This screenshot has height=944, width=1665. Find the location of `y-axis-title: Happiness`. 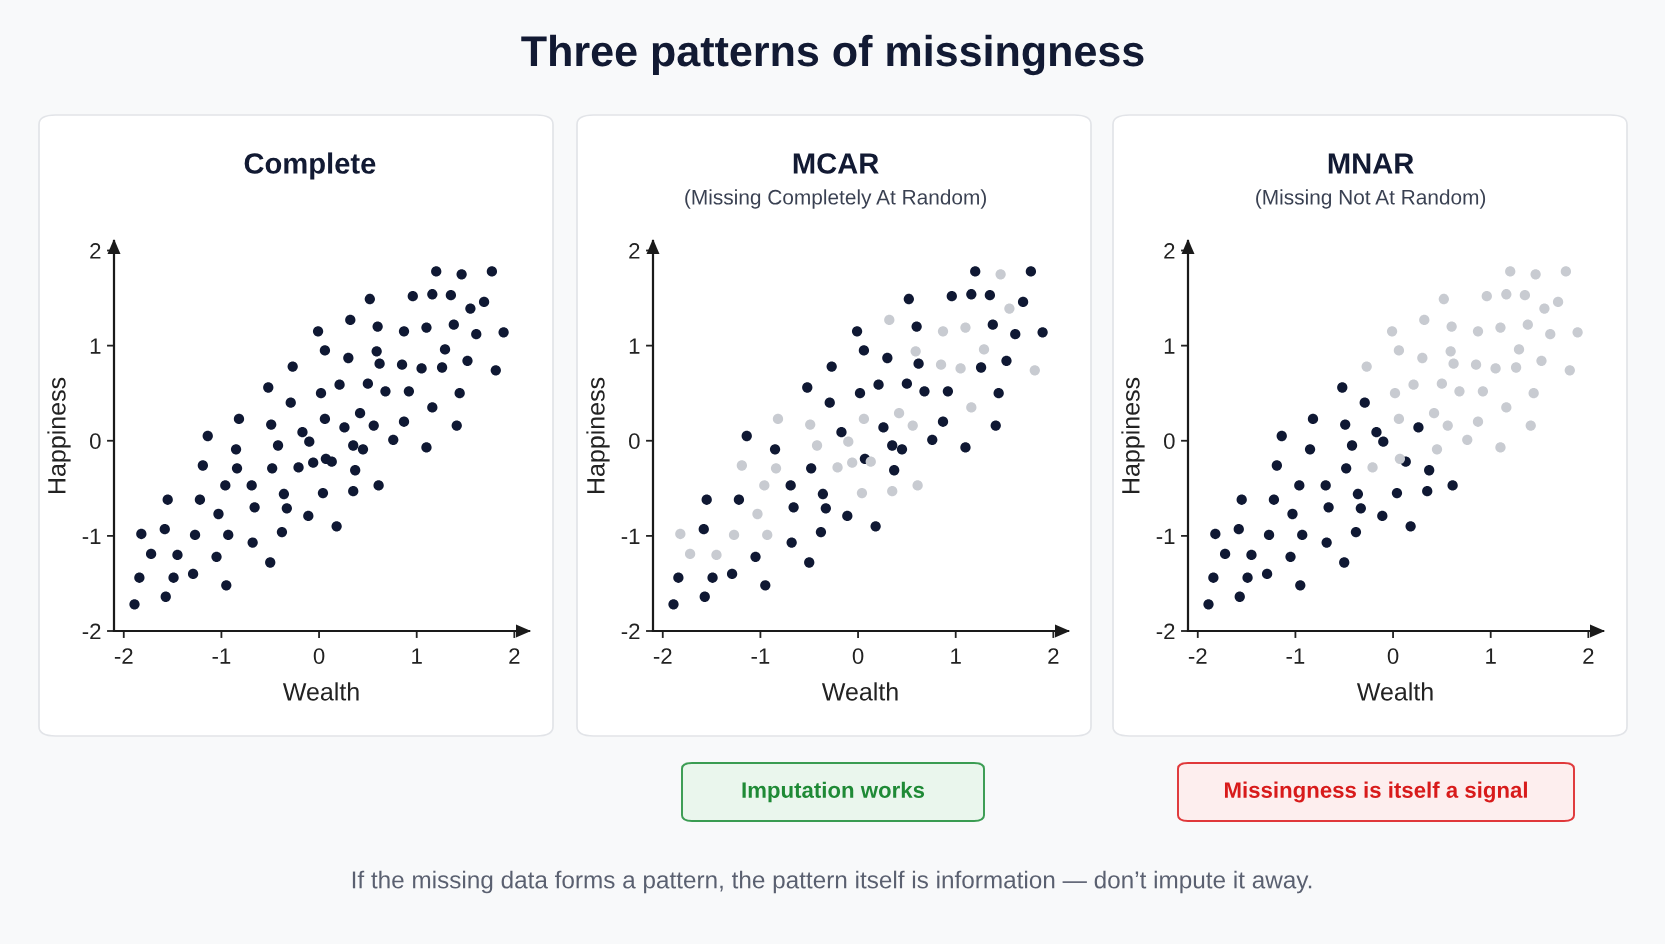

y-axis-title: Happiness is located at coordinates (59, 435).